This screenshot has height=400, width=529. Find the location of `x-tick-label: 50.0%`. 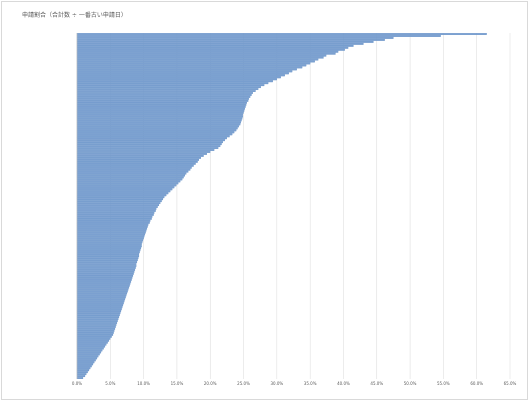

x-tick-label: 50.0% is located at coordinates (410, 383).